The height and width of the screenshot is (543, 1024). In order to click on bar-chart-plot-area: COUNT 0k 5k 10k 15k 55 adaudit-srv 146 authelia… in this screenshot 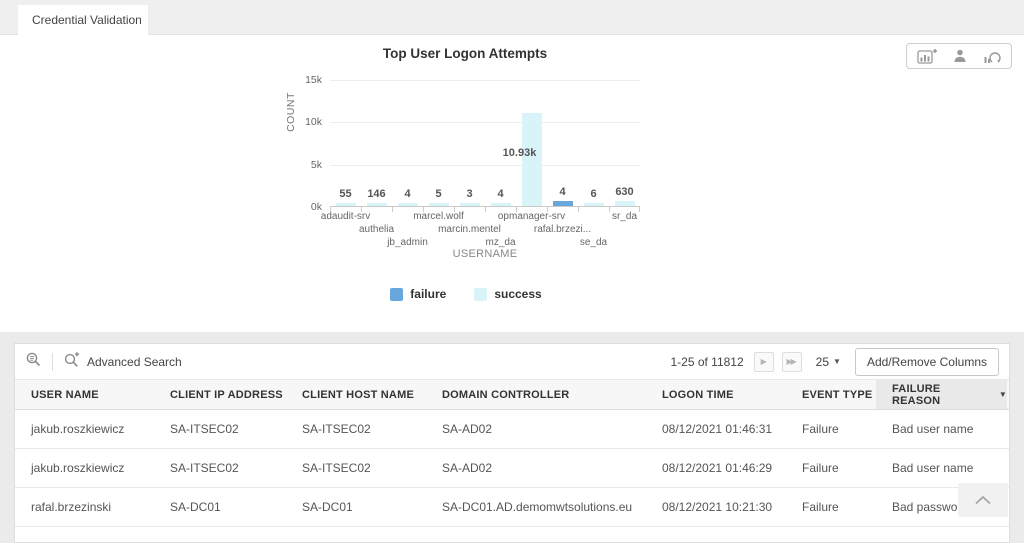, I will do `click(462, 161)`.